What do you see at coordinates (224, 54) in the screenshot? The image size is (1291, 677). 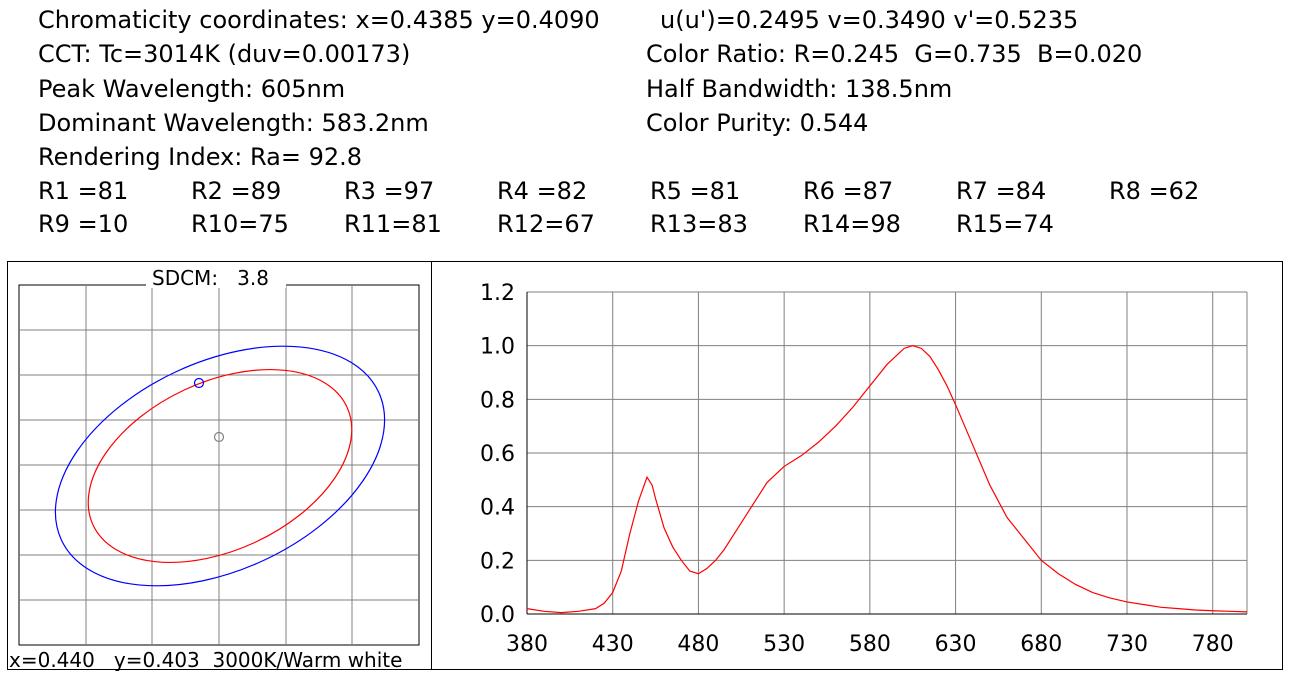 I see `cct-value: CCT: Tc=3014K (duv=0.00173)` at bounding box center [224, 54].